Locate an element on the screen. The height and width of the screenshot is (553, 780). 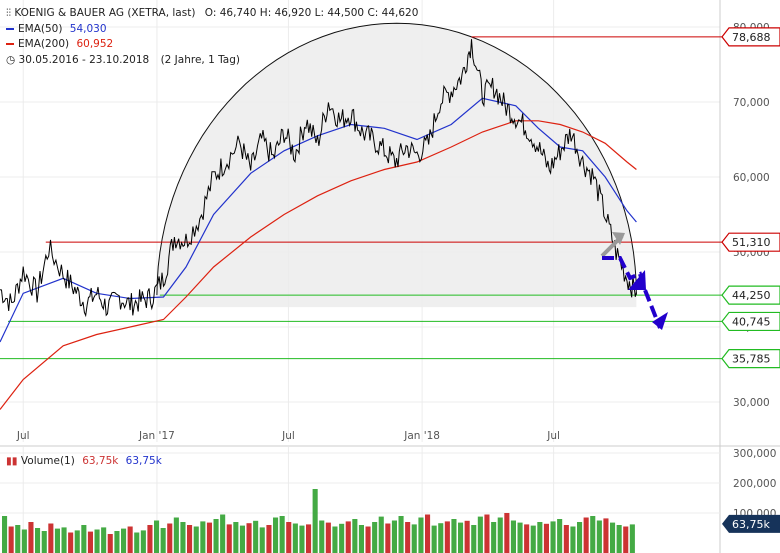
vol-last-value: 63,75k is located at coordinates (751, 524).